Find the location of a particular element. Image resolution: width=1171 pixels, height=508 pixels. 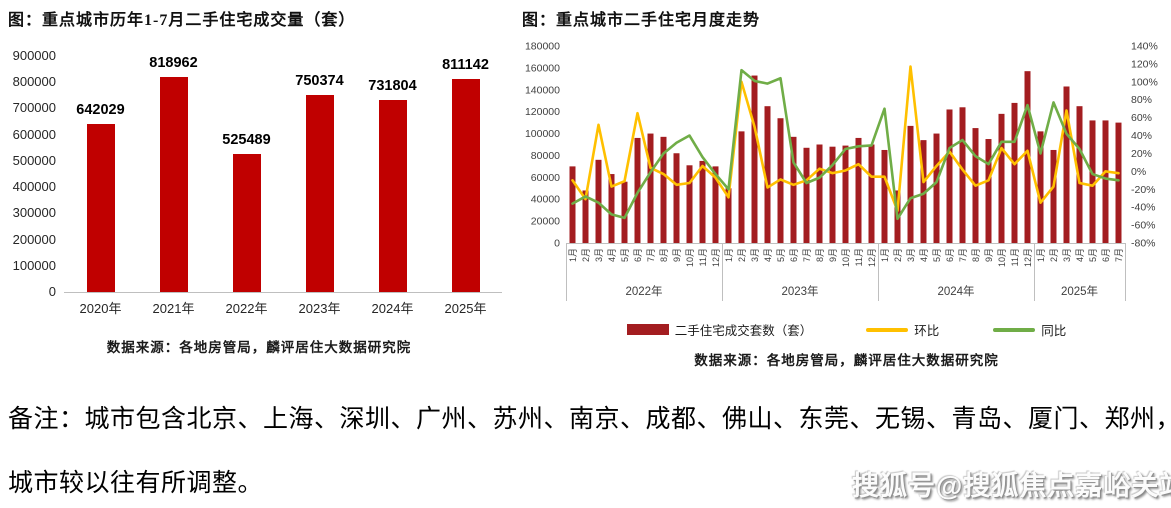

x-axis-category-label: 2020年 is located at coordinates (100, 308).